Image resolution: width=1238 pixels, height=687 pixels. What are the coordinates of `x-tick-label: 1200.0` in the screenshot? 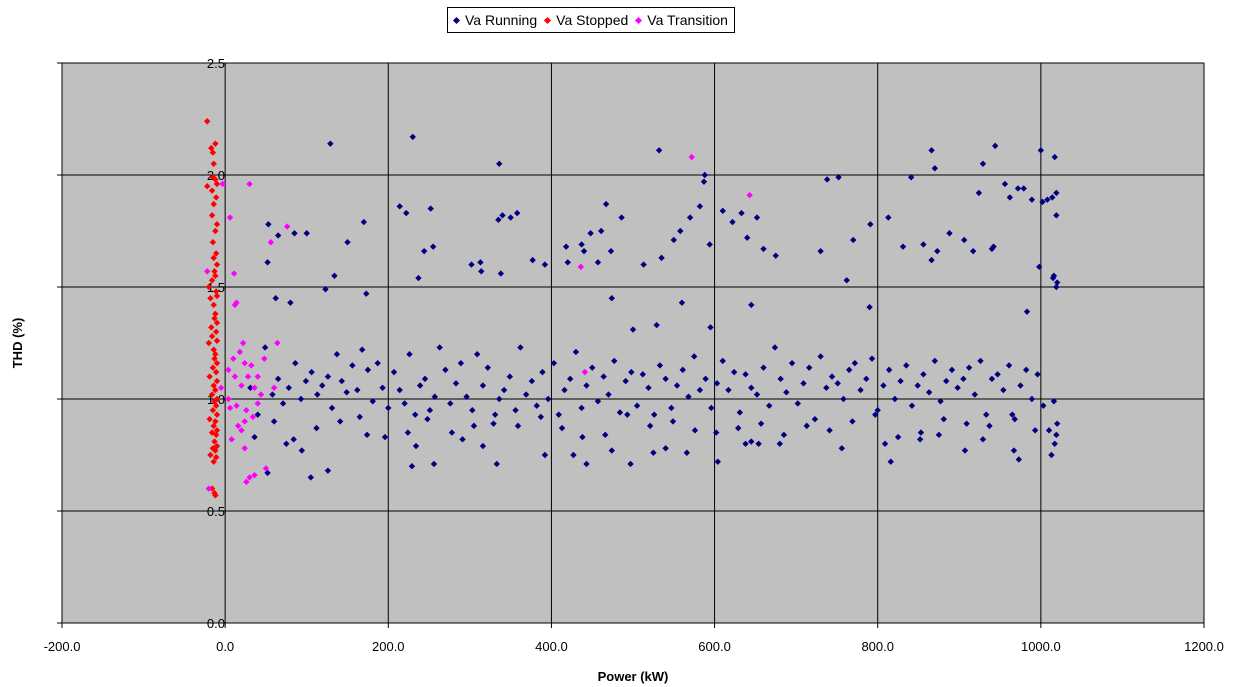 It's located at (1204, 646).